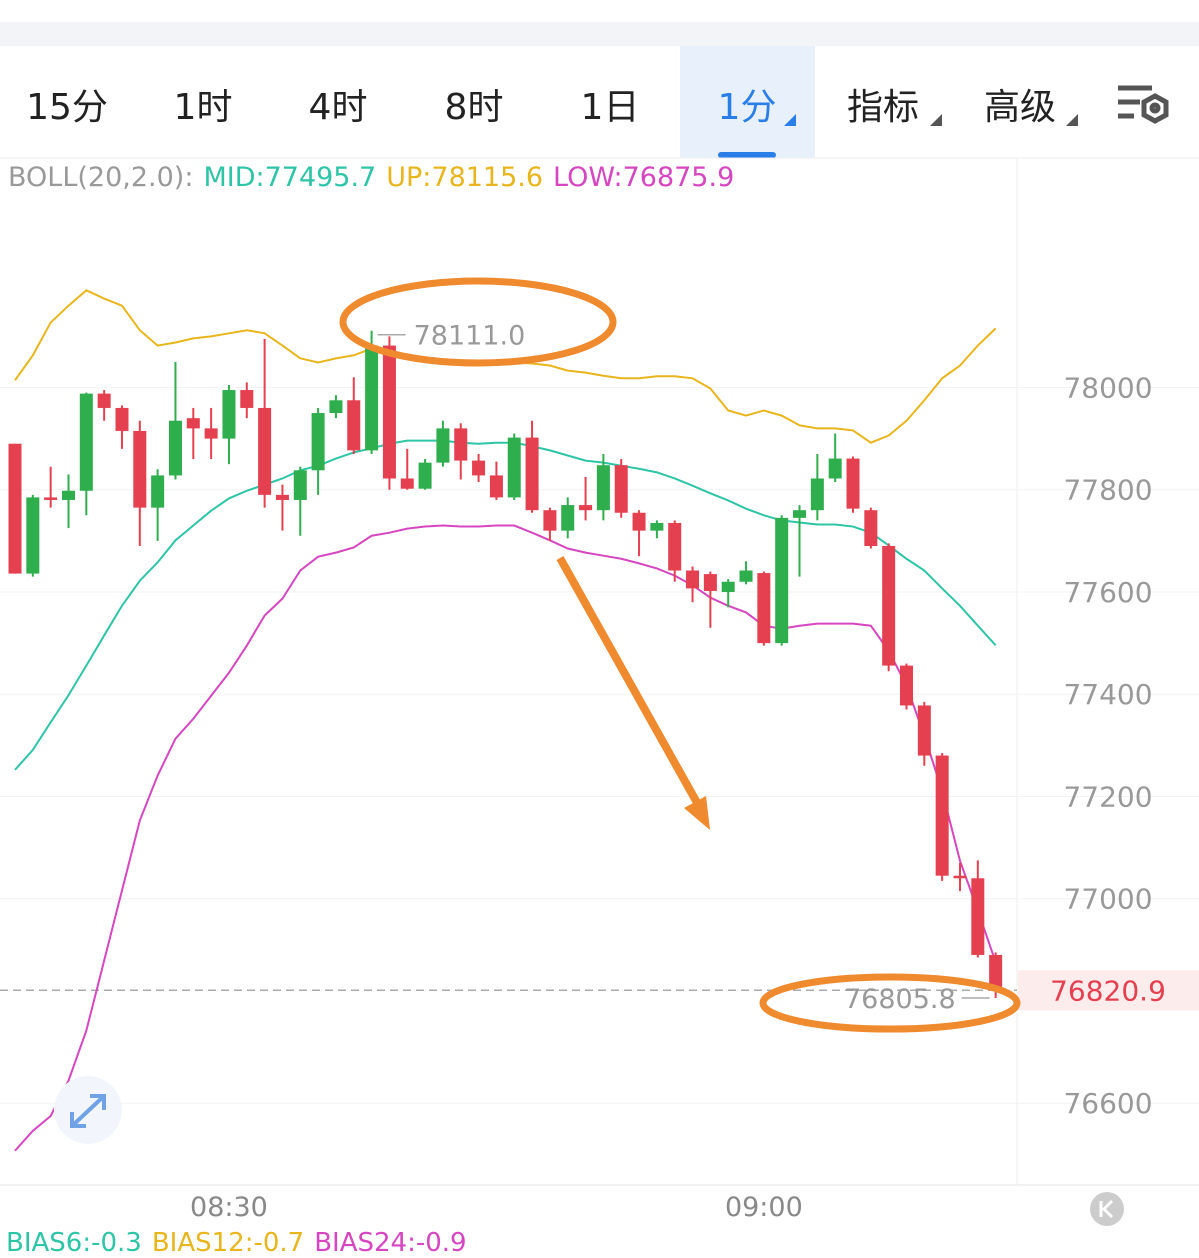  I want to click on tab: 1分, so click(747, 107).